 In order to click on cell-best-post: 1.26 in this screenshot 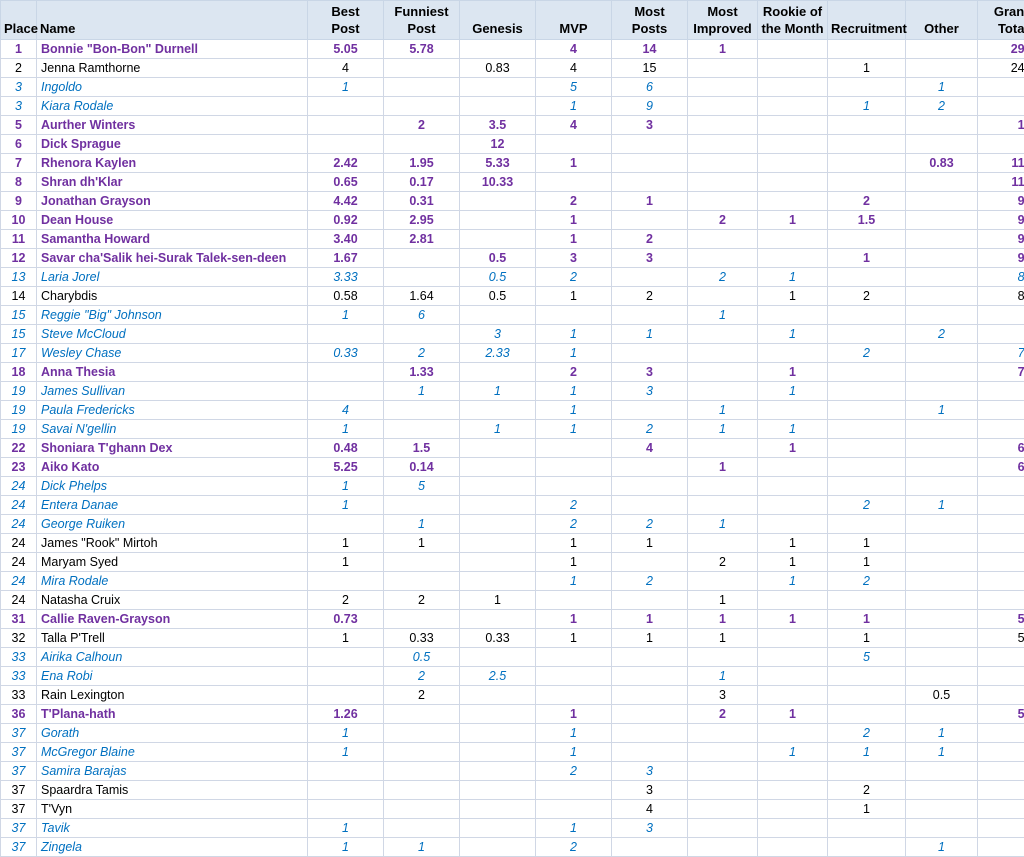, I will do `click(346, 714)`.